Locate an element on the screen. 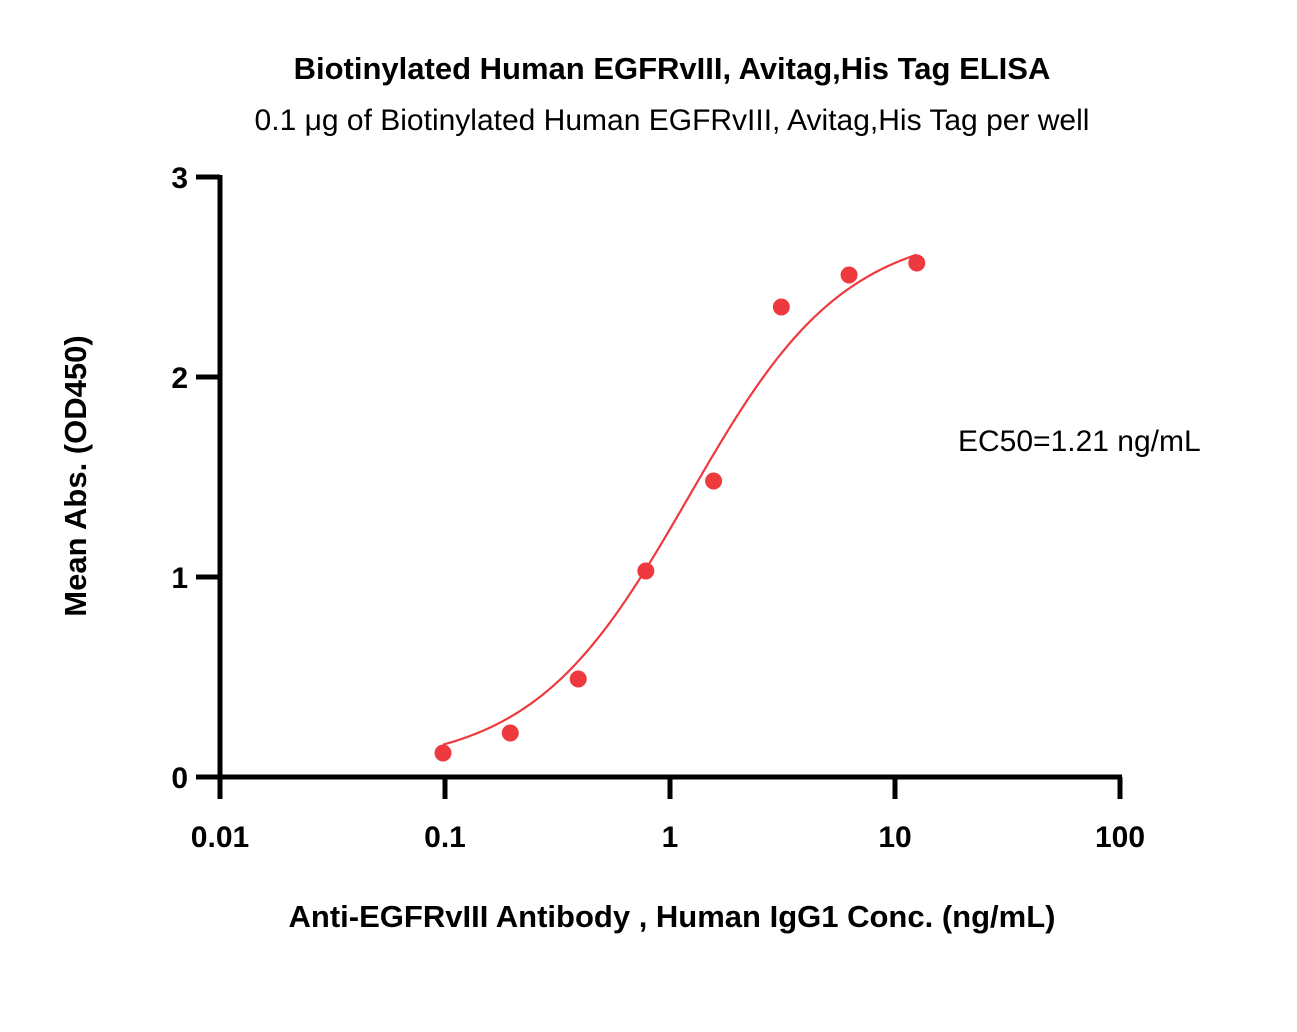  x-tick-label: 10 is located at coordinates (894, 837).